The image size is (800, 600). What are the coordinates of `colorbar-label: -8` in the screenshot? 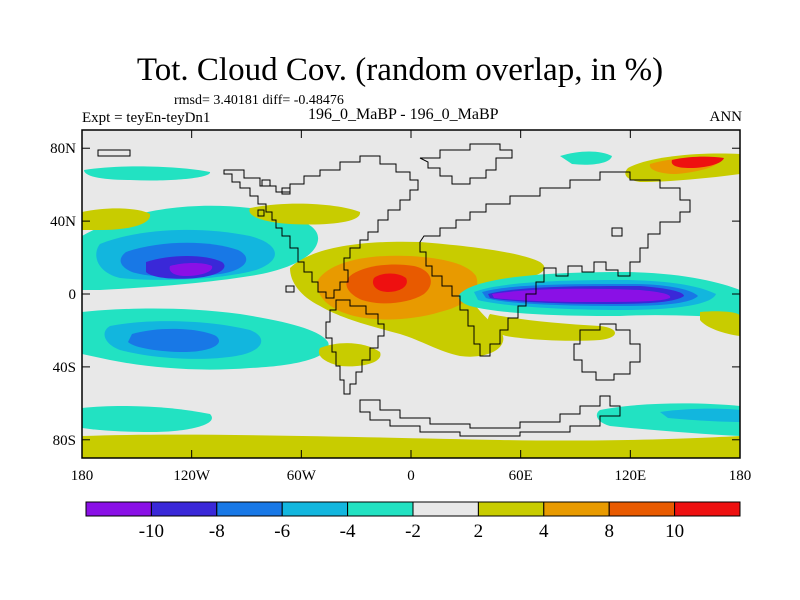 It's located at (217, 531).